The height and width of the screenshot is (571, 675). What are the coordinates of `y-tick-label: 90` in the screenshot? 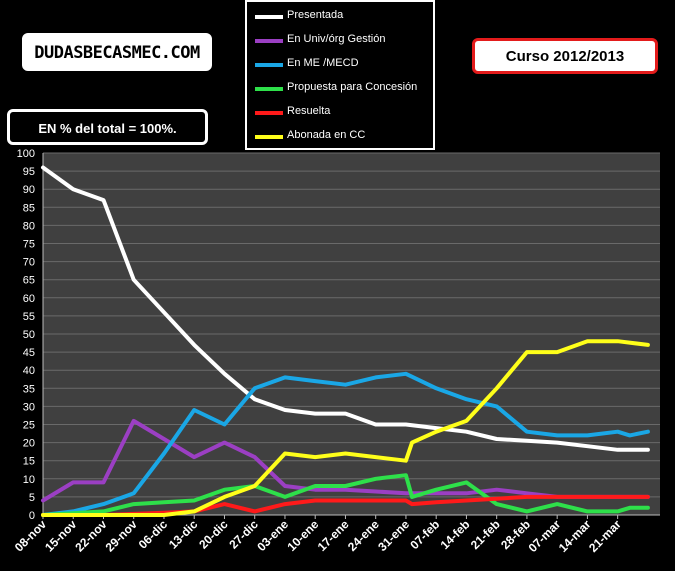 It's located at (29, 190).